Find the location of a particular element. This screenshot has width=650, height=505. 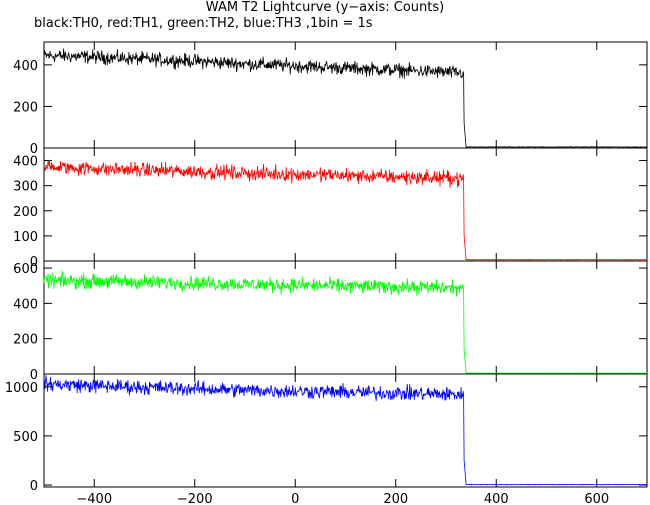

chart-title: WAM T2 Lightcurve (y−axis: Counts) is located at coordinates (325, 7).